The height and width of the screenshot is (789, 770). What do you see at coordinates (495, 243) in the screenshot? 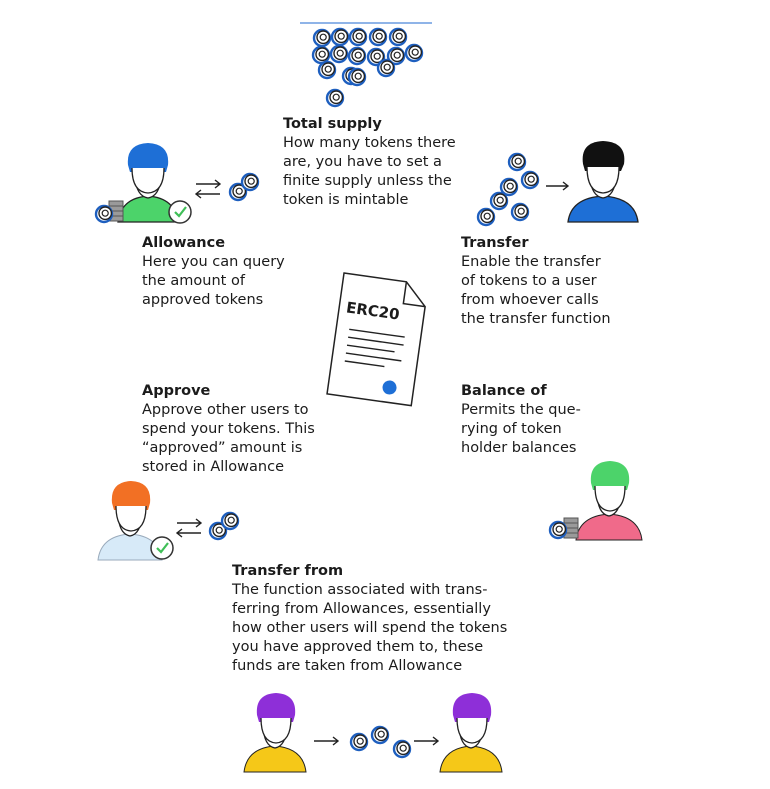
I see `transfer-title: Transfer` at bounding box center [495, 243].